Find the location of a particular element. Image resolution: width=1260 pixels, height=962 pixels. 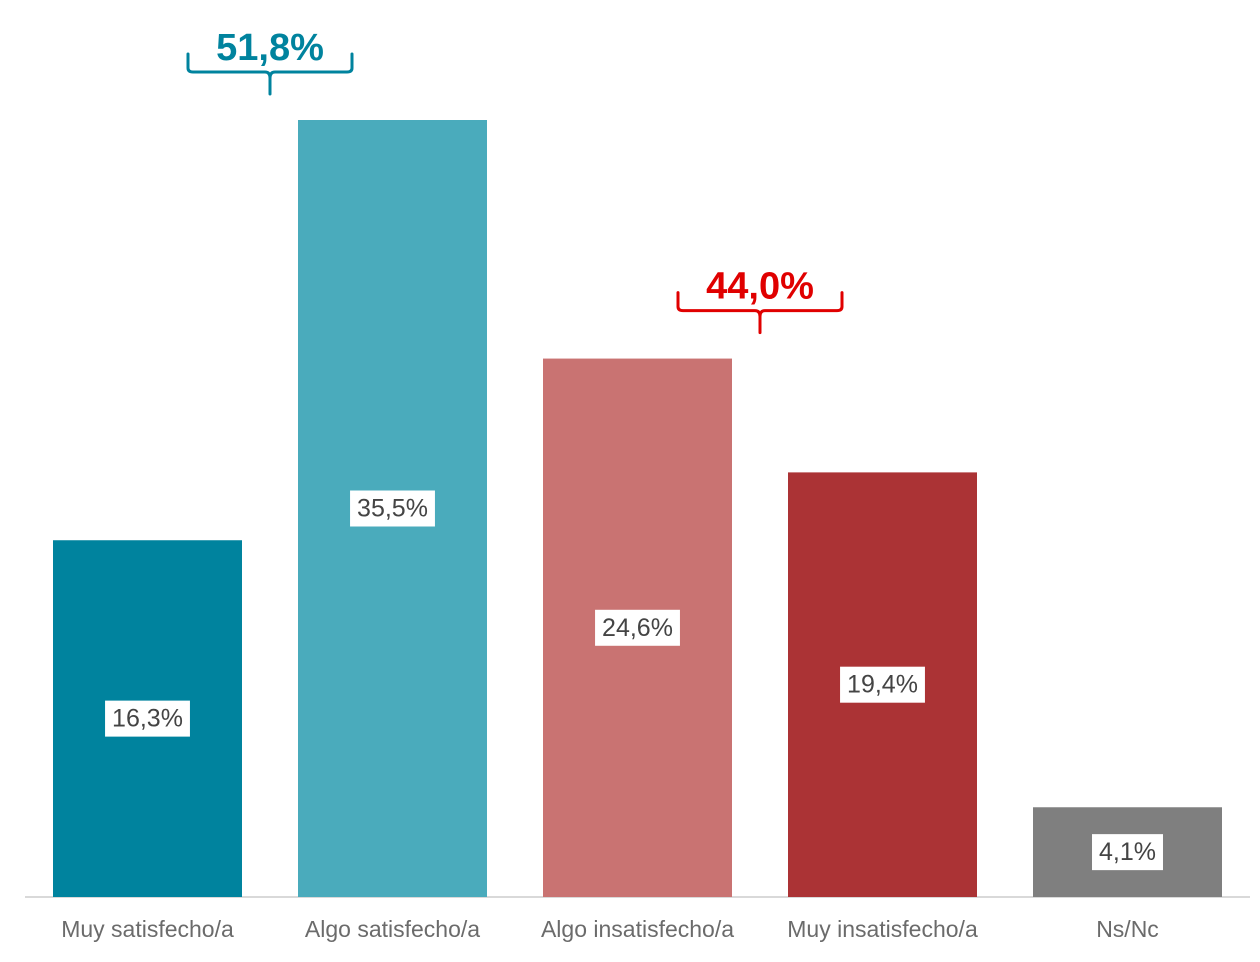

group-annotation-0: 51,8% is located at coordinates (270, 61).